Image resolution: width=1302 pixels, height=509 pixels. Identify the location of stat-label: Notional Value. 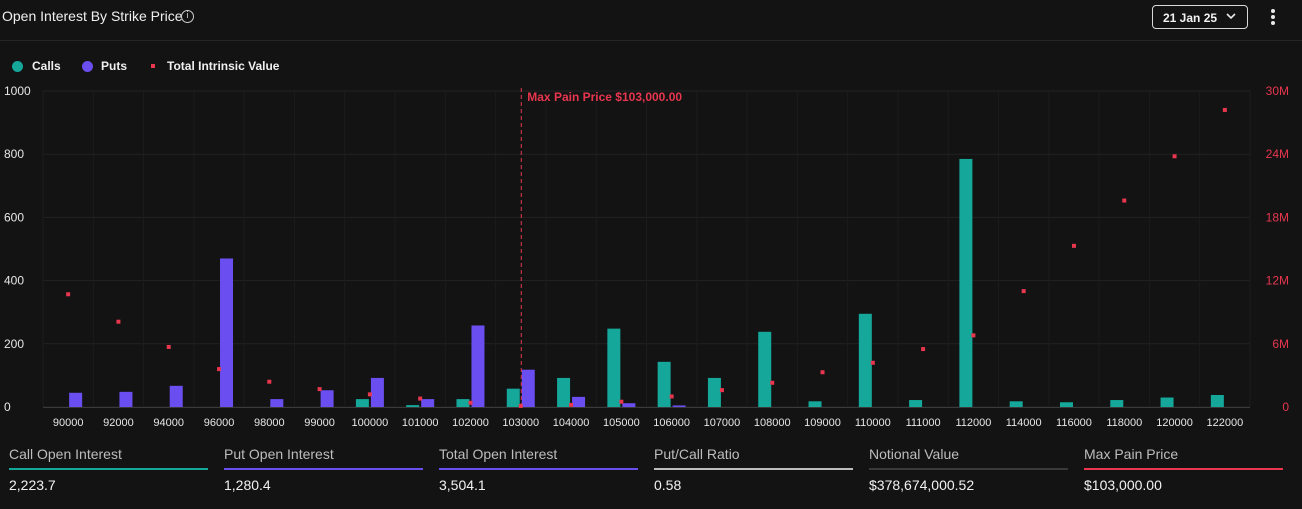
(914, 454).